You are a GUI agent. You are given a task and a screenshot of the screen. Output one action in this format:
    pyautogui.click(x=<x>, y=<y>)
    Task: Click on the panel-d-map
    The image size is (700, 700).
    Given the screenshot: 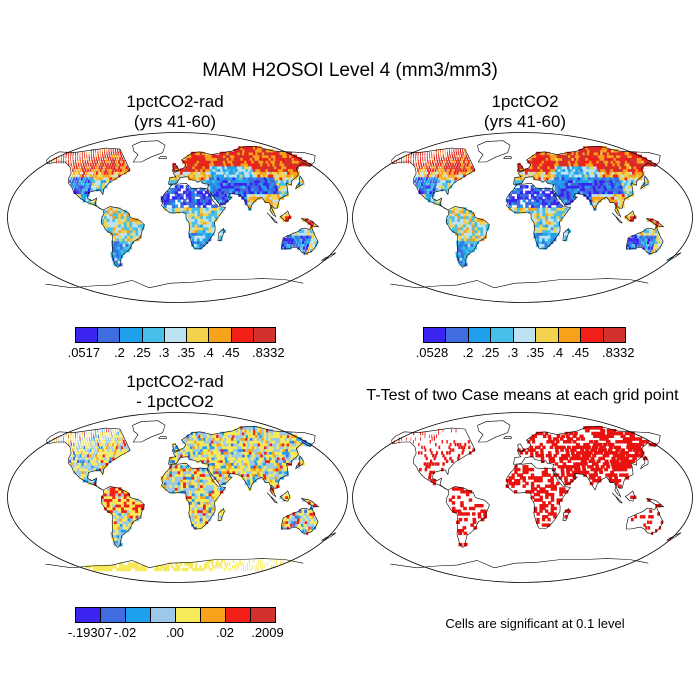 What is the action you would take?
    pyautogui.click(x=522, y=497)
    